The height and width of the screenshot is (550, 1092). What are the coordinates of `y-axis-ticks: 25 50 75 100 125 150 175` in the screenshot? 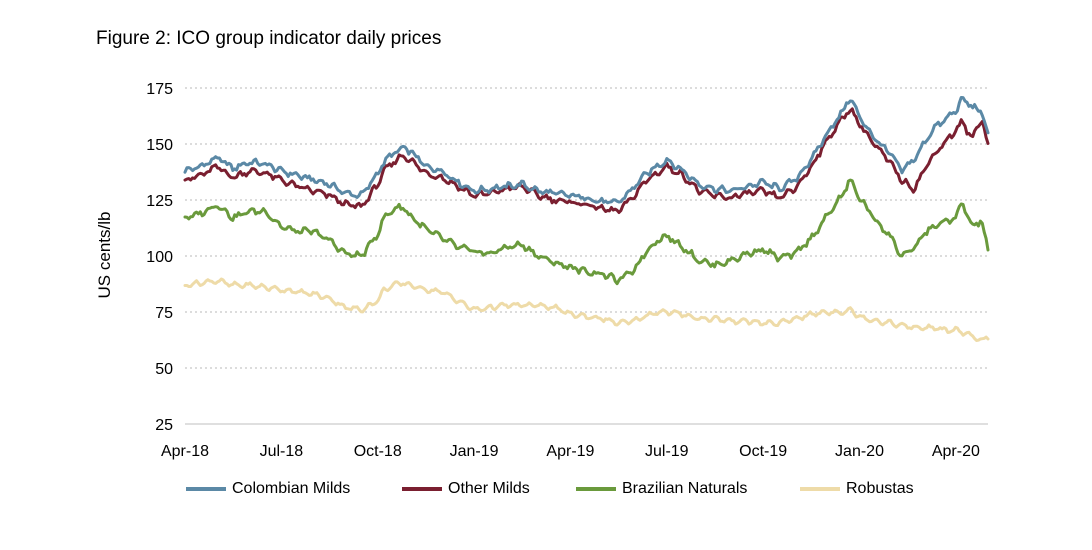 It's located at (159, 257).